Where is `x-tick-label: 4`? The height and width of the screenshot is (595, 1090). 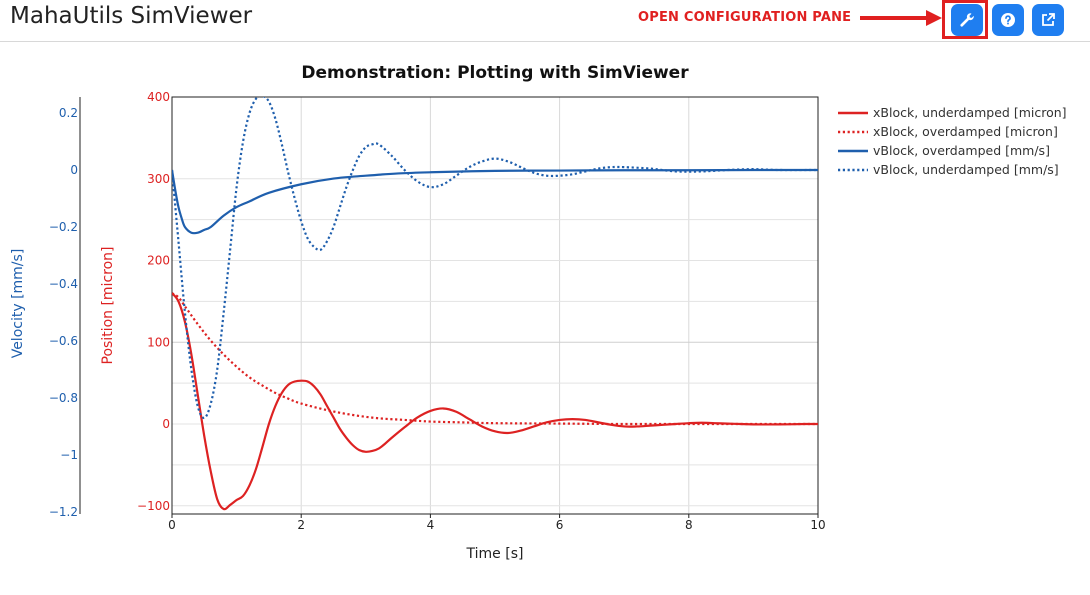
x-tick-label: 4 is located at coordinates (431, 525).